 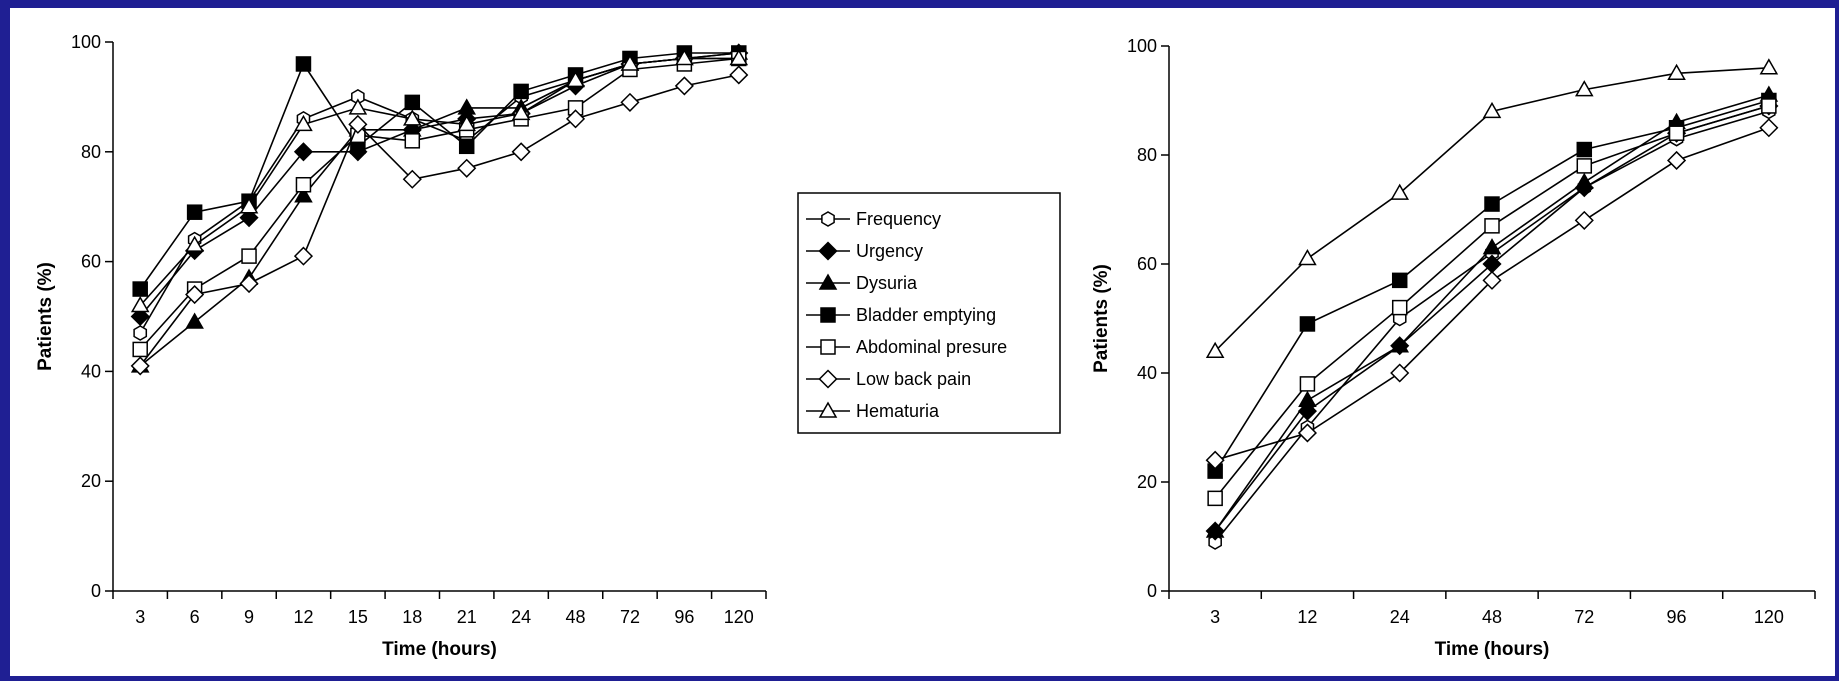 I want to click on legend-marker-dysuria, so click(x=828, y=281).